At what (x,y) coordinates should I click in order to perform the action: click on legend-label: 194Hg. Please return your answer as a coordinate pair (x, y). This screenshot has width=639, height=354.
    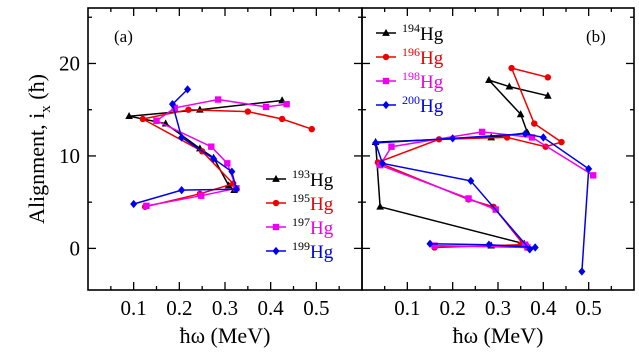
    Looking at the image, I should click on (423, 33).